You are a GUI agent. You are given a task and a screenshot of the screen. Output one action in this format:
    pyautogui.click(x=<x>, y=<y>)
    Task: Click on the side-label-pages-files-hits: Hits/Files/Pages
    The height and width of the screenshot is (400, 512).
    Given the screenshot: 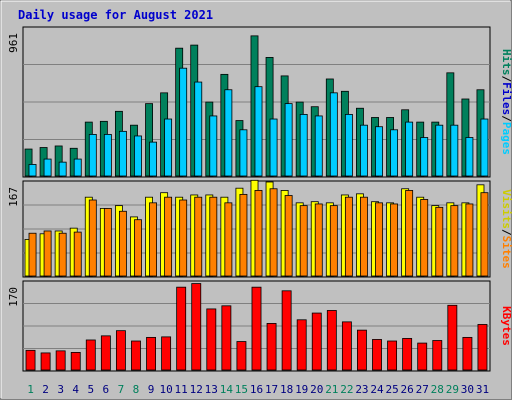 What is the action you would take?
    pyautogui.click(x=506, y=102)
    